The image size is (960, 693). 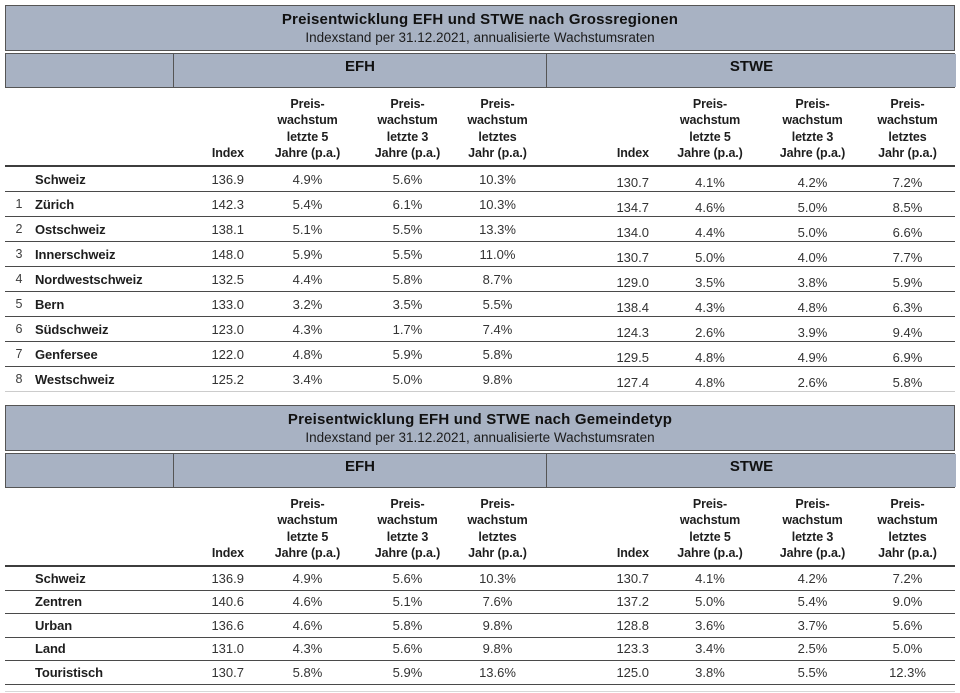 I want to click on efh-growth1-value: 5.5%, so click(x=497, y=304).